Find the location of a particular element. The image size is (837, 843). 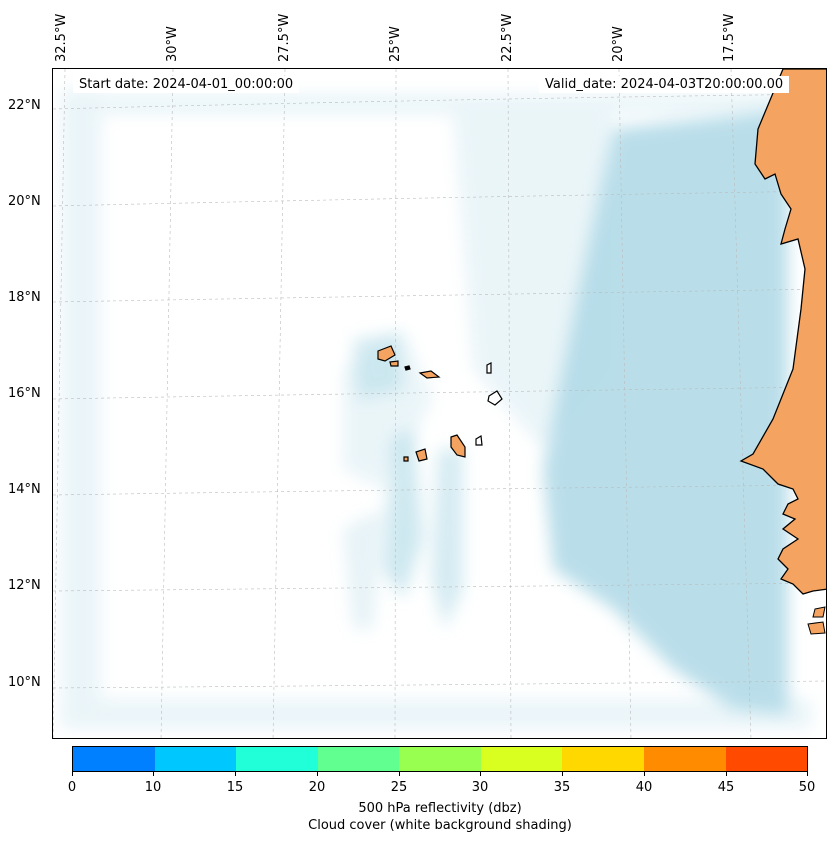

lon-label-22-5w: 22.5°W is located at coordinates (507, 37).